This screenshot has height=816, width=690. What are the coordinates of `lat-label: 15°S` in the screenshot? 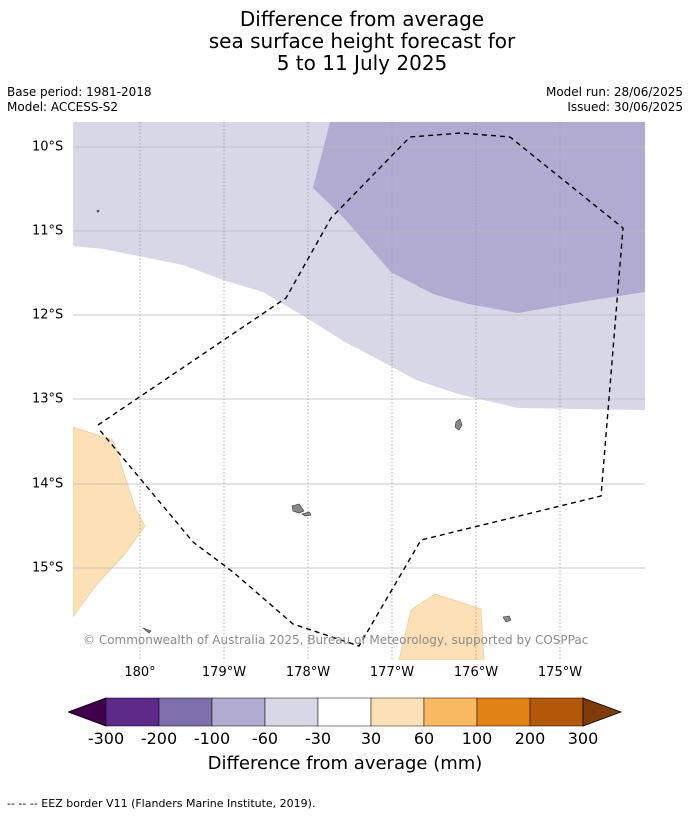 It's located at (48, 568).